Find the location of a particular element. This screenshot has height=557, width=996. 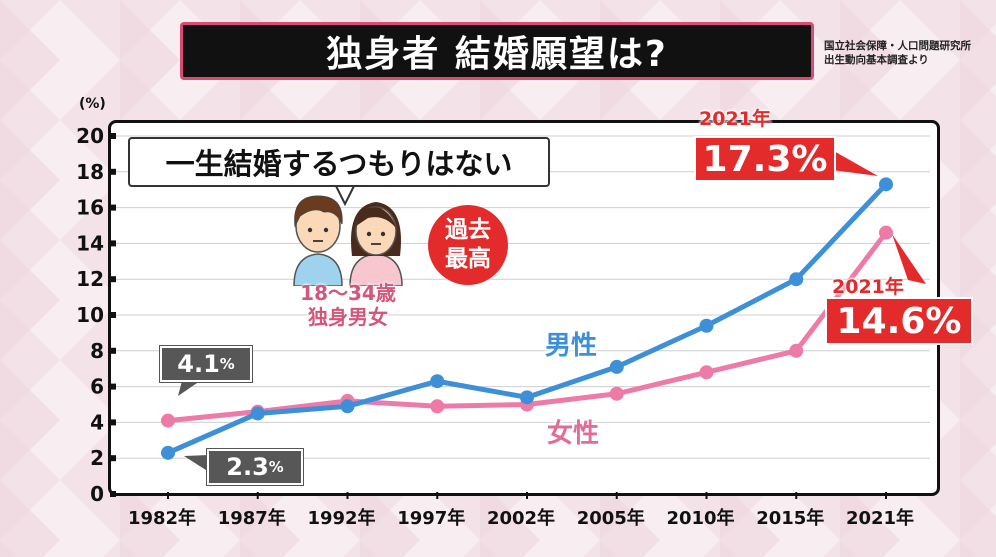

callout-male-2021-year: 2021年 is located at coordinates (735, 119).